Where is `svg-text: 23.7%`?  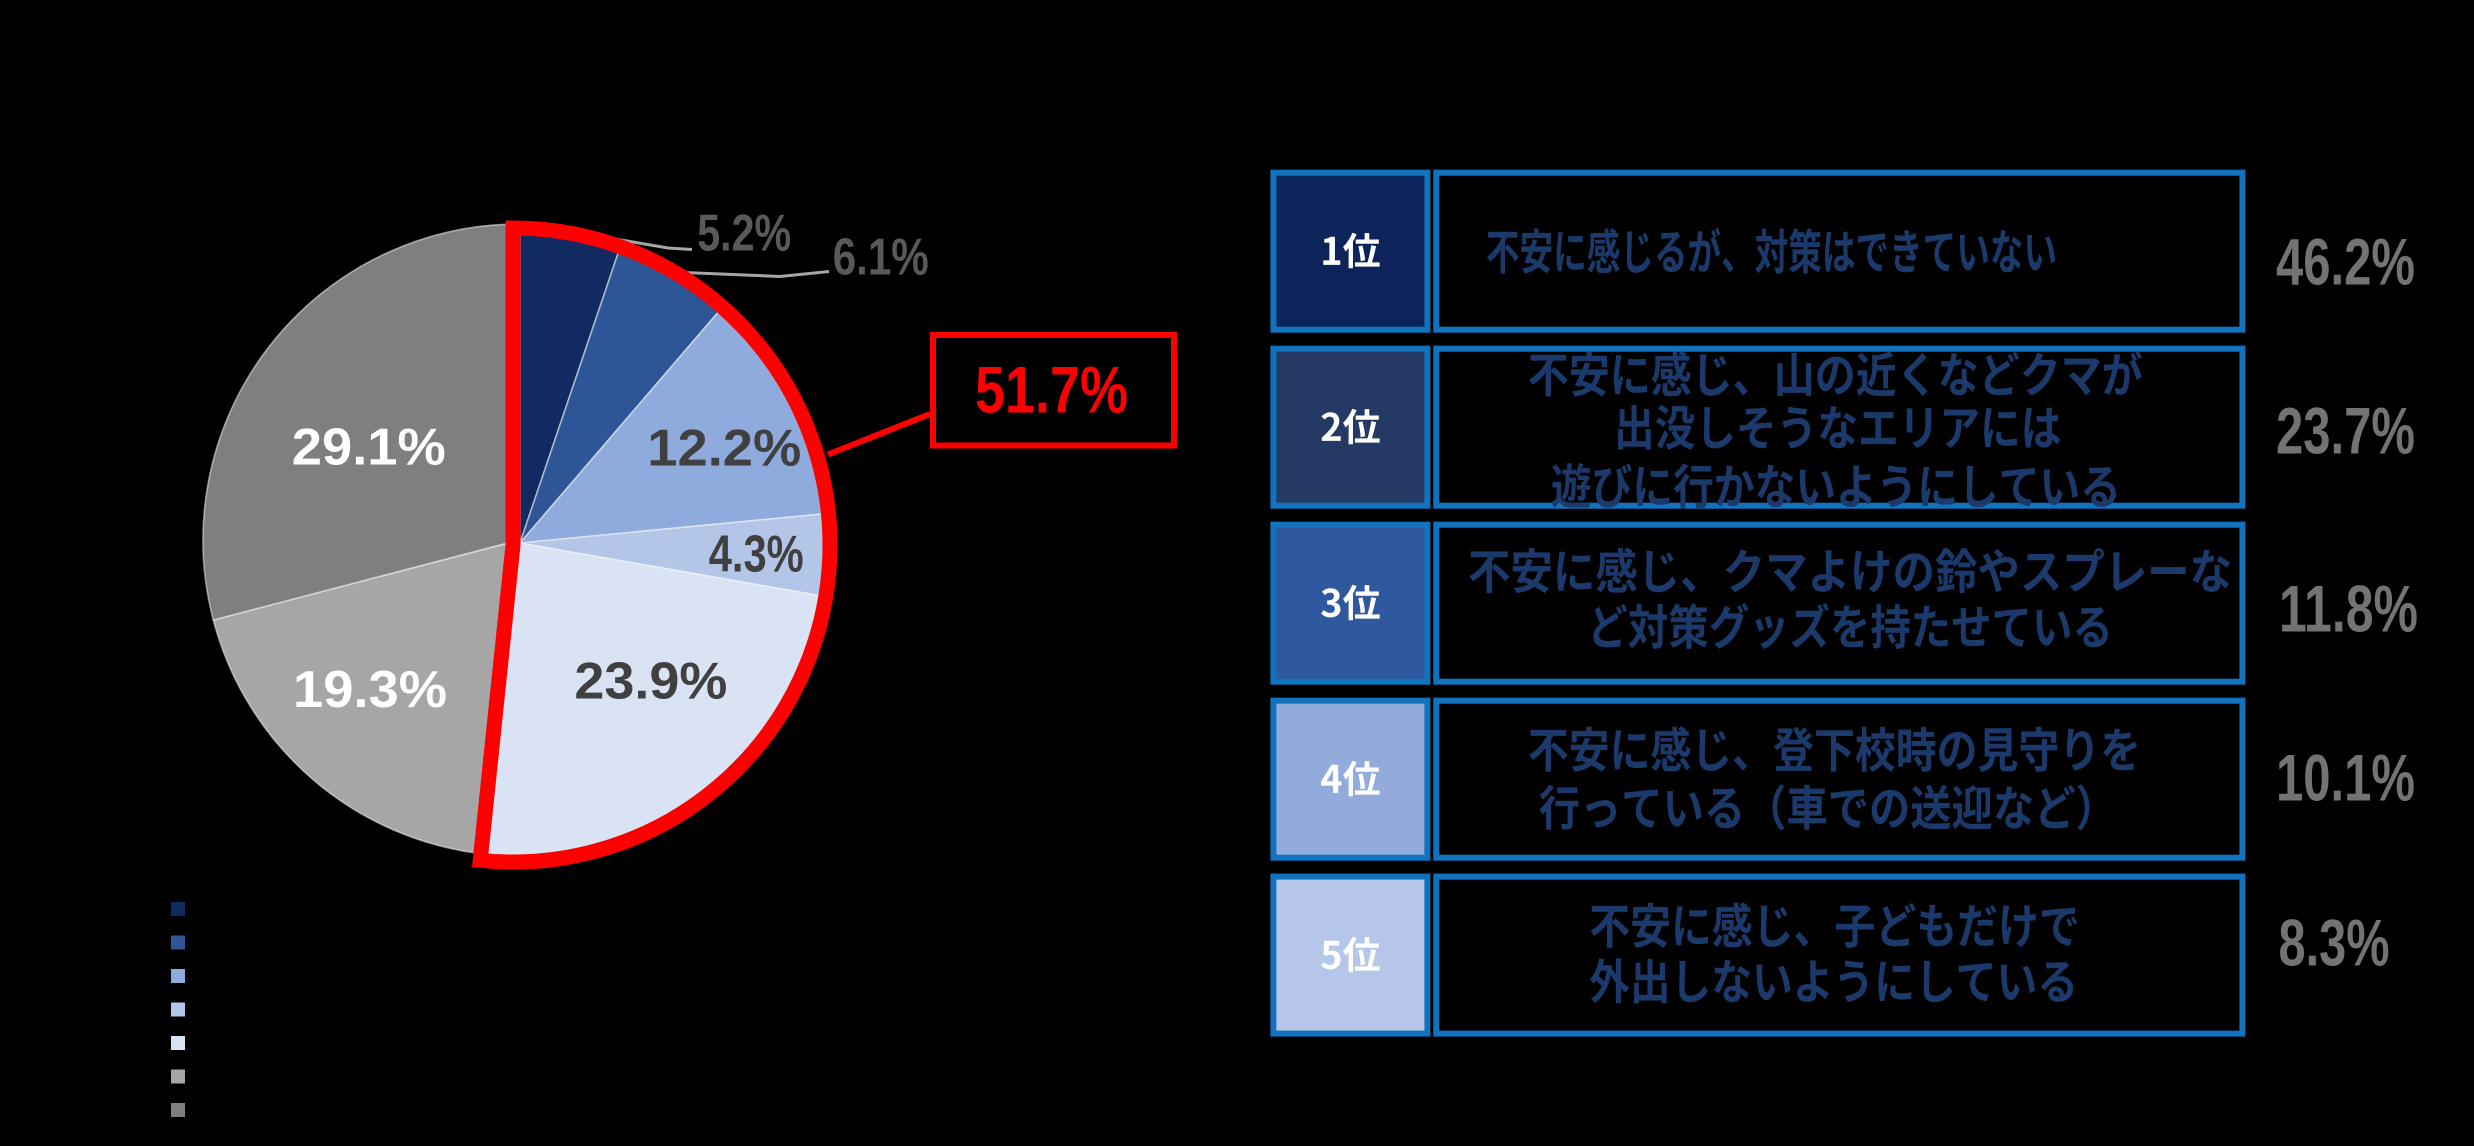 svg-text: 23.7% is located at coordinates (2345, 431).